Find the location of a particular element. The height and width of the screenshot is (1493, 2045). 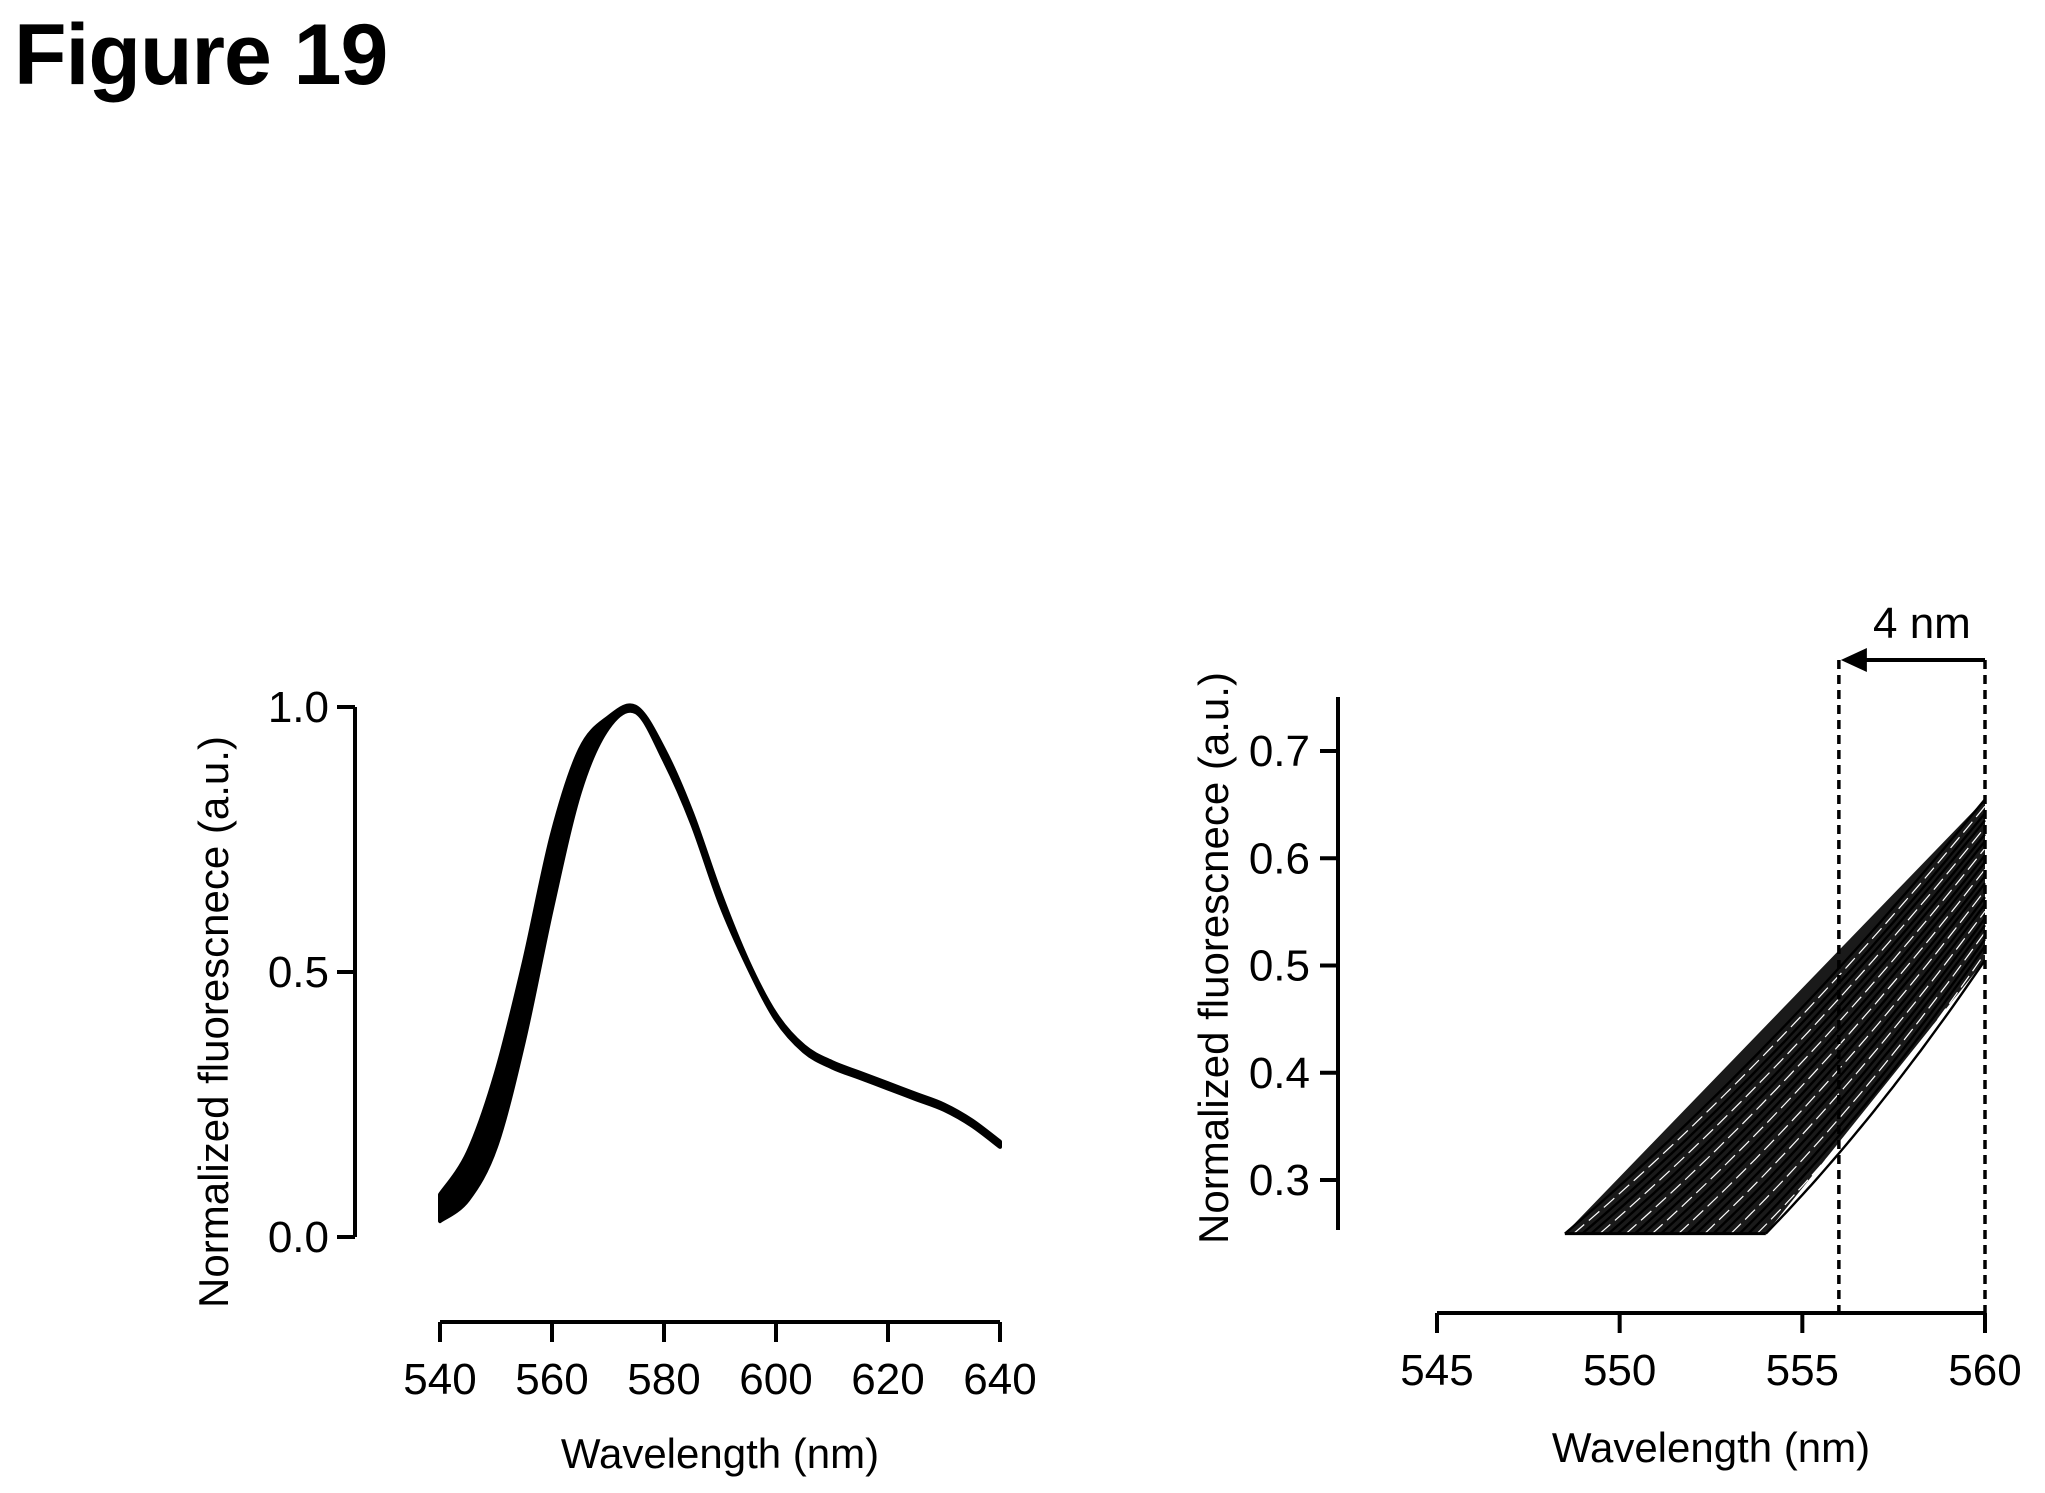

chart-right-x-axis-title: Wavelength (nm) is located at coordinates (1711, 1447).